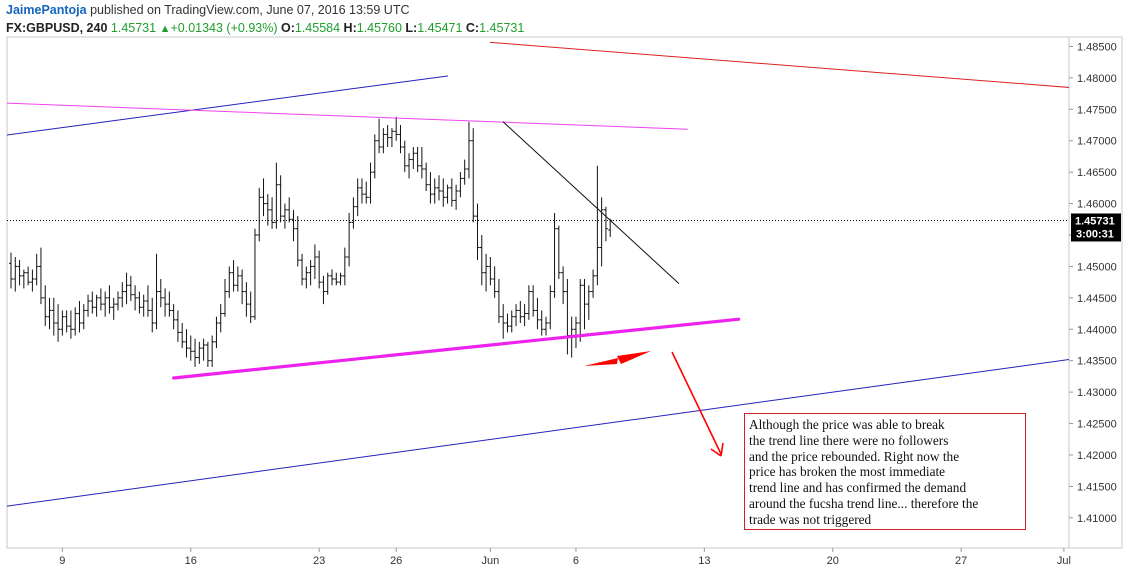  I want to click on trend-line-black-trend, so click(591, 202).